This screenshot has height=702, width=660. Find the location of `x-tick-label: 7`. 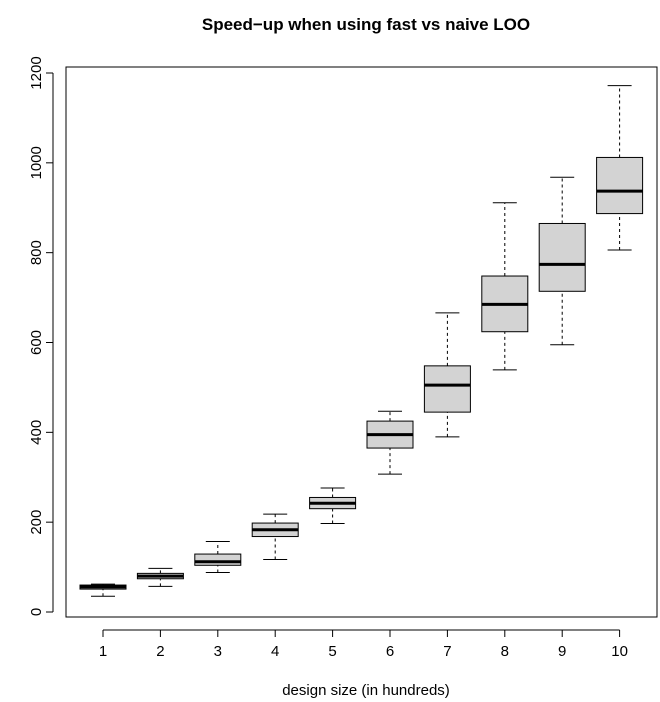

x-tick-label: 7 is located at coordinates (447, 651).